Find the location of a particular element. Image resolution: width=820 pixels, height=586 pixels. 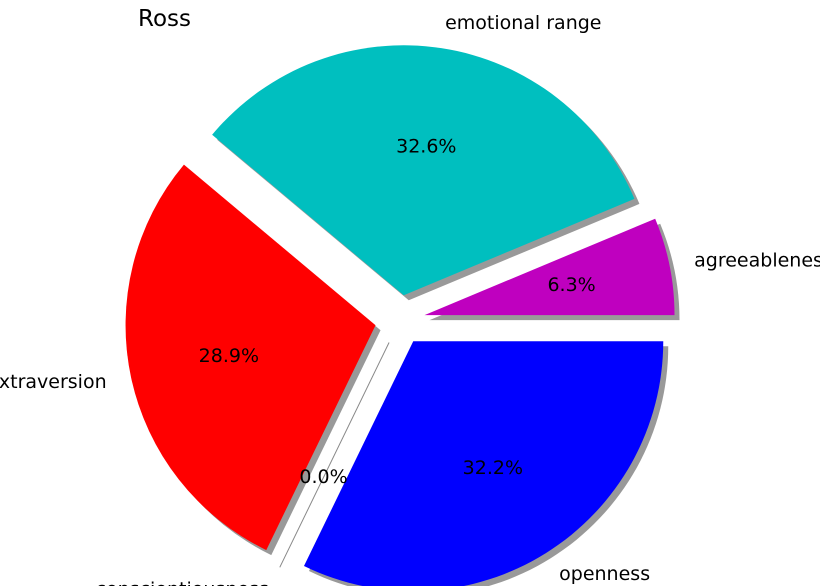

zero-slice-line-conscientiousness is located at coordinates (334, 455).